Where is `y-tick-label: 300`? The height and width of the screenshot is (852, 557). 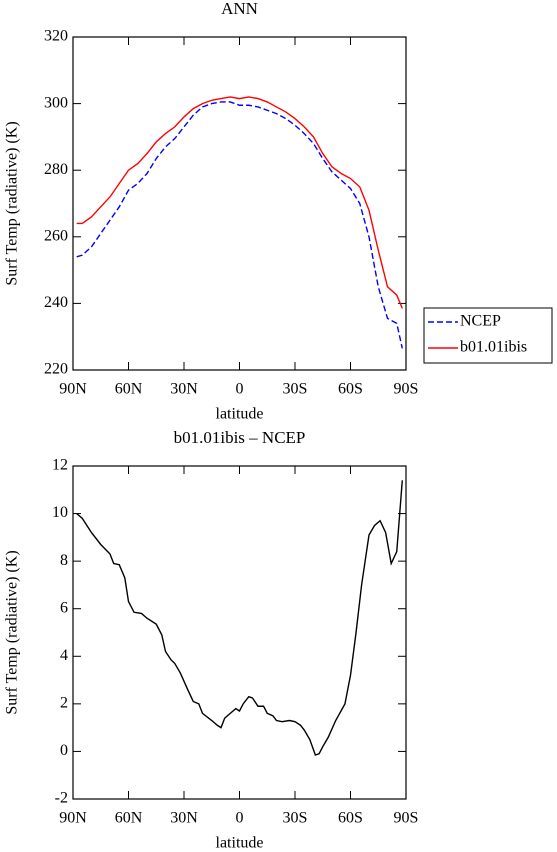 y-tick-label: 300 is located at coordinates (56, 102).